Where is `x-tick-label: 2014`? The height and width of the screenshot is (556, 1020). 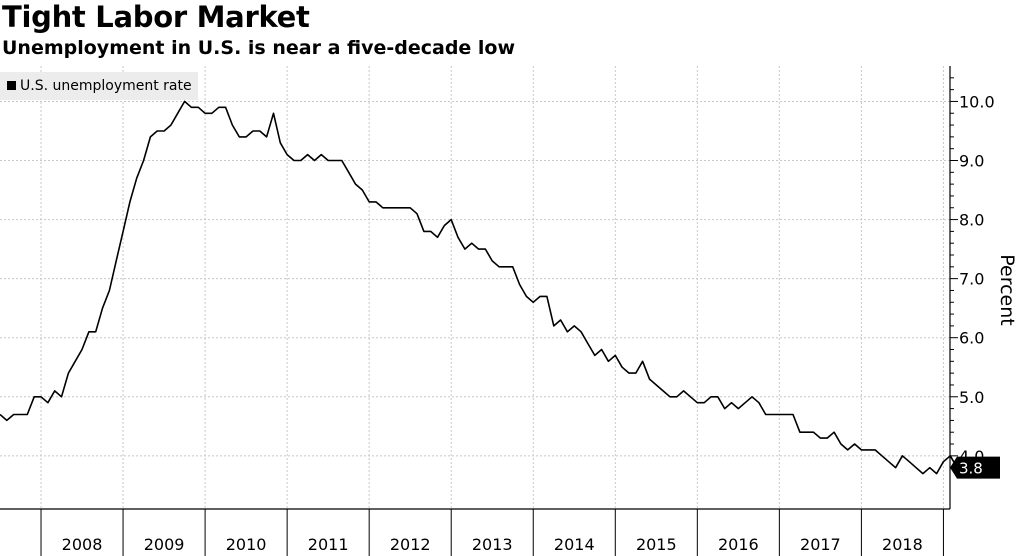 x-tick-label: 2014 is located at coordinates (574, 544).